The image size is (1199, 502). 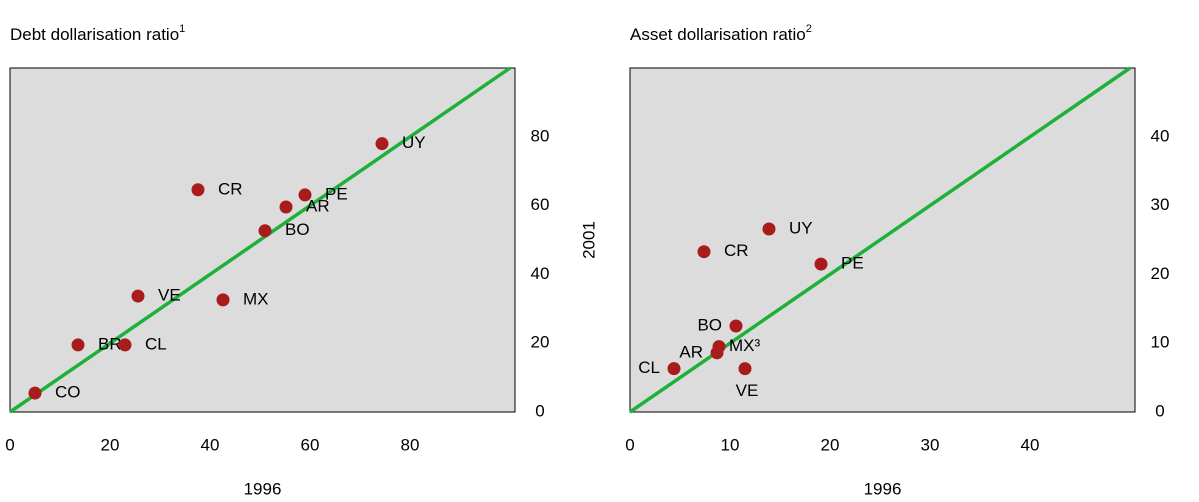 What do you see at coordinates (809, 29) in the screenshot?
I see `title-note: 2` at bounding box center [809, 29].